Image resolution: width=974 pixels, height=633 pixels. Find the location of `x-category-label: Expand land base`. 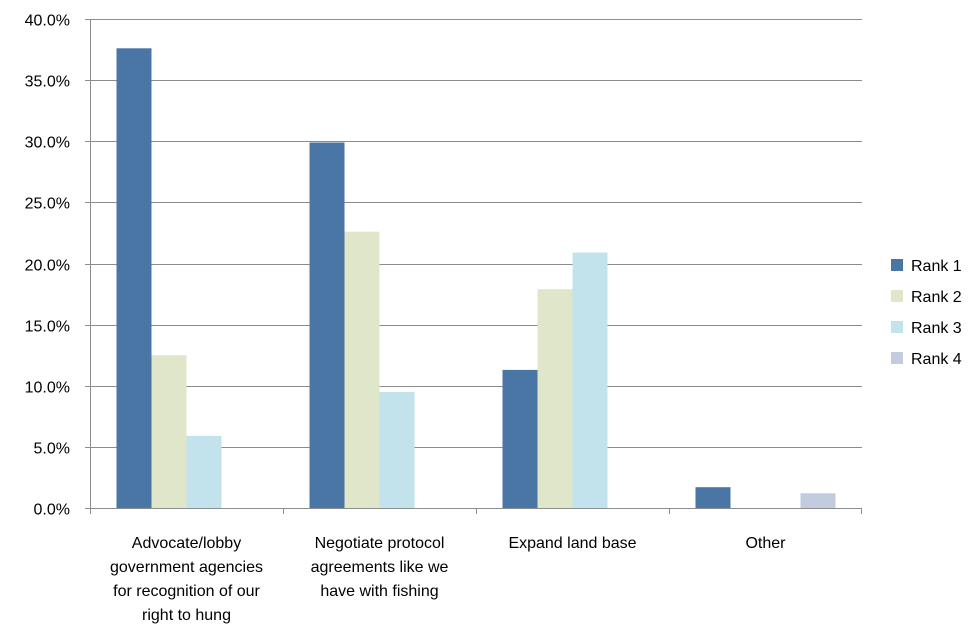

x-category-label: Expand land base is located at coordinates (572, 543).